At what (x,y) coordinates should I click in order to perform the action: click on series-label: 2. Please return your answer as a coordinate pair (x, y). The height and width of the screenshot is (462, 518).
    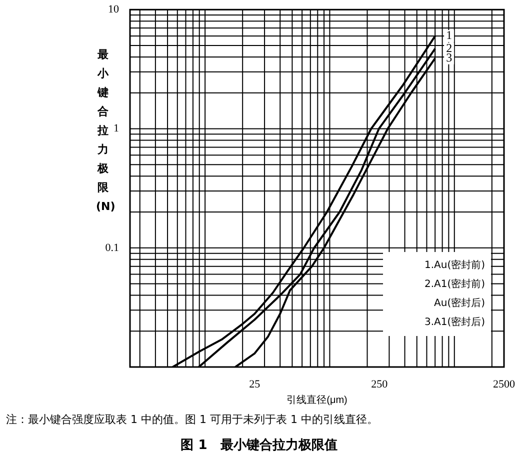
    Looking at the image, I should click on (449, 47).